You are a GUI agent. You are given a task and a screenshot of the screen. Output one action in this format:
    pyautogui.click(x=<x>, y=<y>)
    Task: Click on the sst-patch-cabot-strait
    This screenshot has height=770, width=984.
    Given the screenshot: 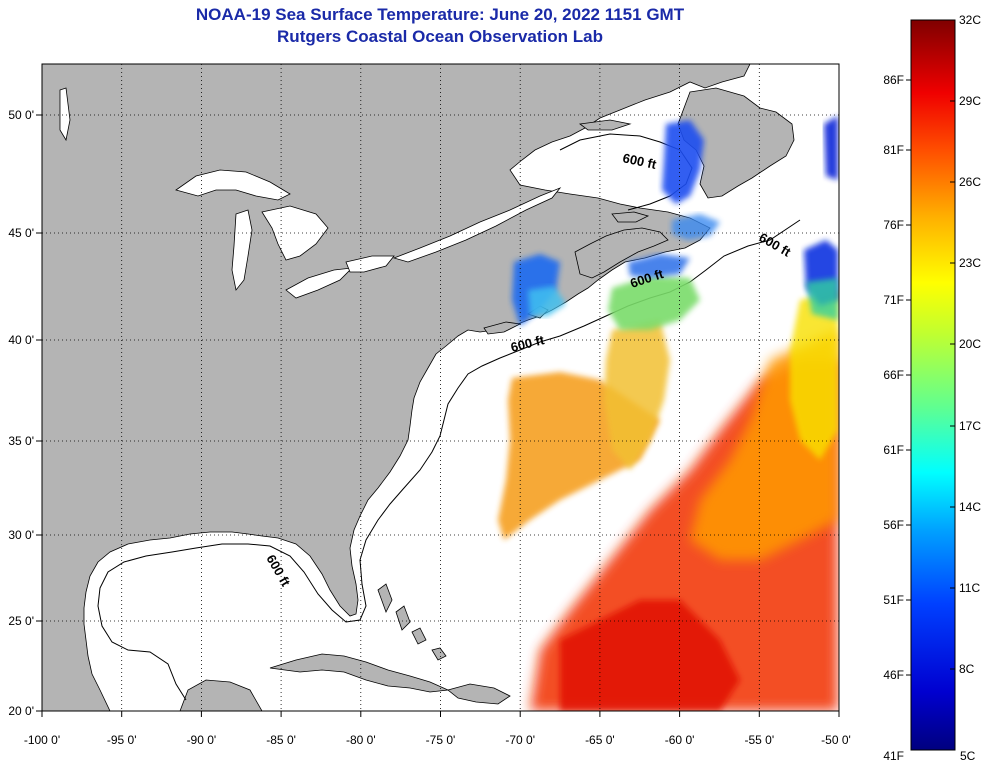 What is the action you would take?
    pyautogui.click(x=696, y=227)
    